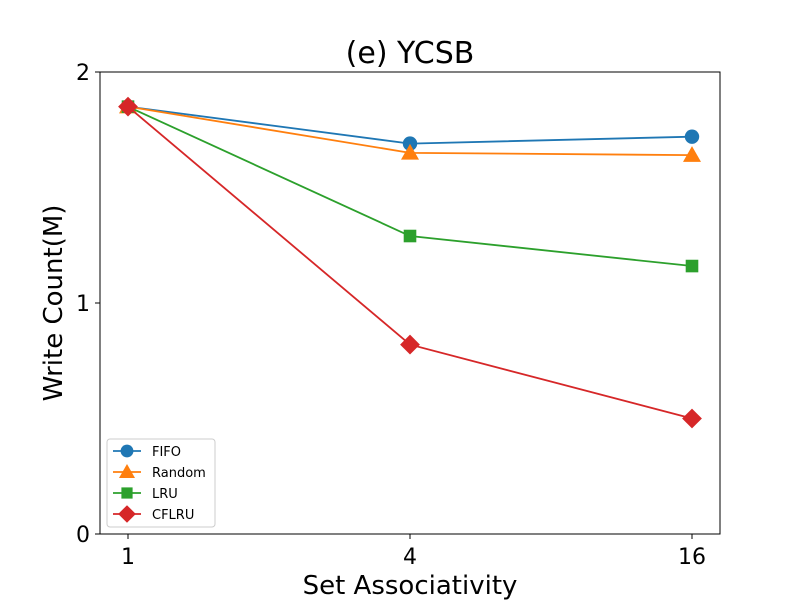 This screenshot has height=600, width=800. What do you see at coordinates (410, 585) in the screenshot?
I see `x-axis-label: Set Associativity` at bounding box center [410, 585].